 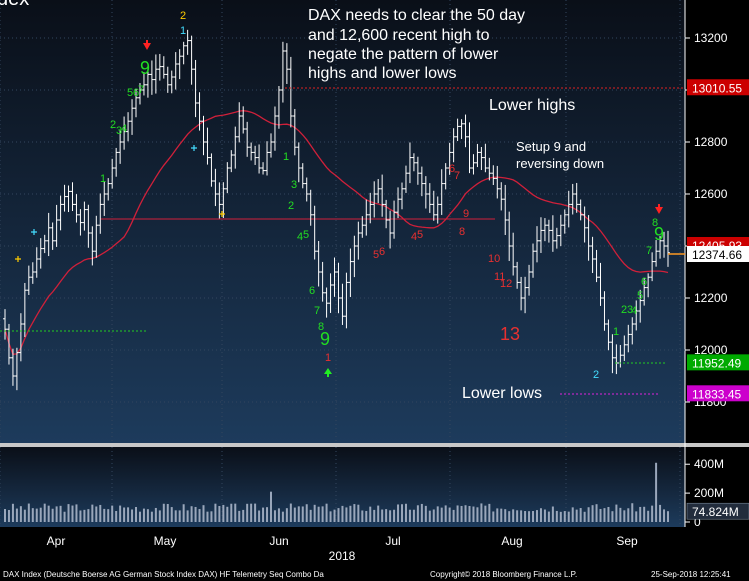 I want to click on price-tick-label: 12800, so click(x=711, y=142).